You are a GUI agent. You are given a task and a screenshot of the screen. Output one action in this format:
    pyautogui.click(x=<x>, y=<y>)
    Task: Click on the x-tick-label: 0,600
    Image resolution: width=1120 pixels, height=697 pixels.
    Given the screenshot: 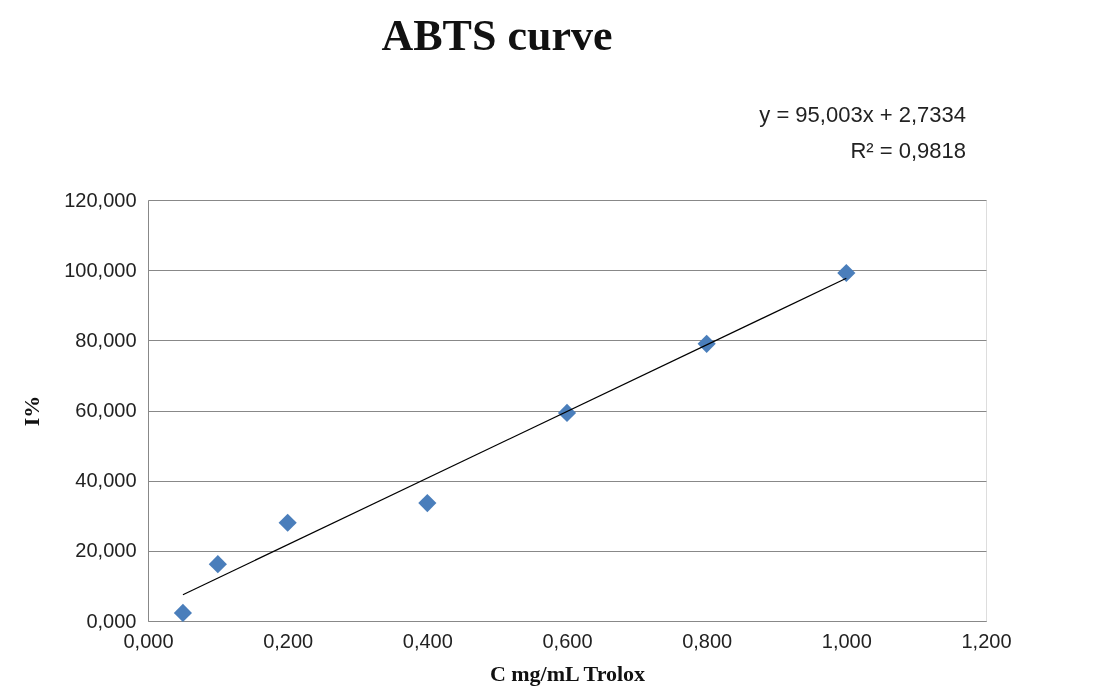 What is the action you would take?
    pyautogui.click(x=567, y=640)
    